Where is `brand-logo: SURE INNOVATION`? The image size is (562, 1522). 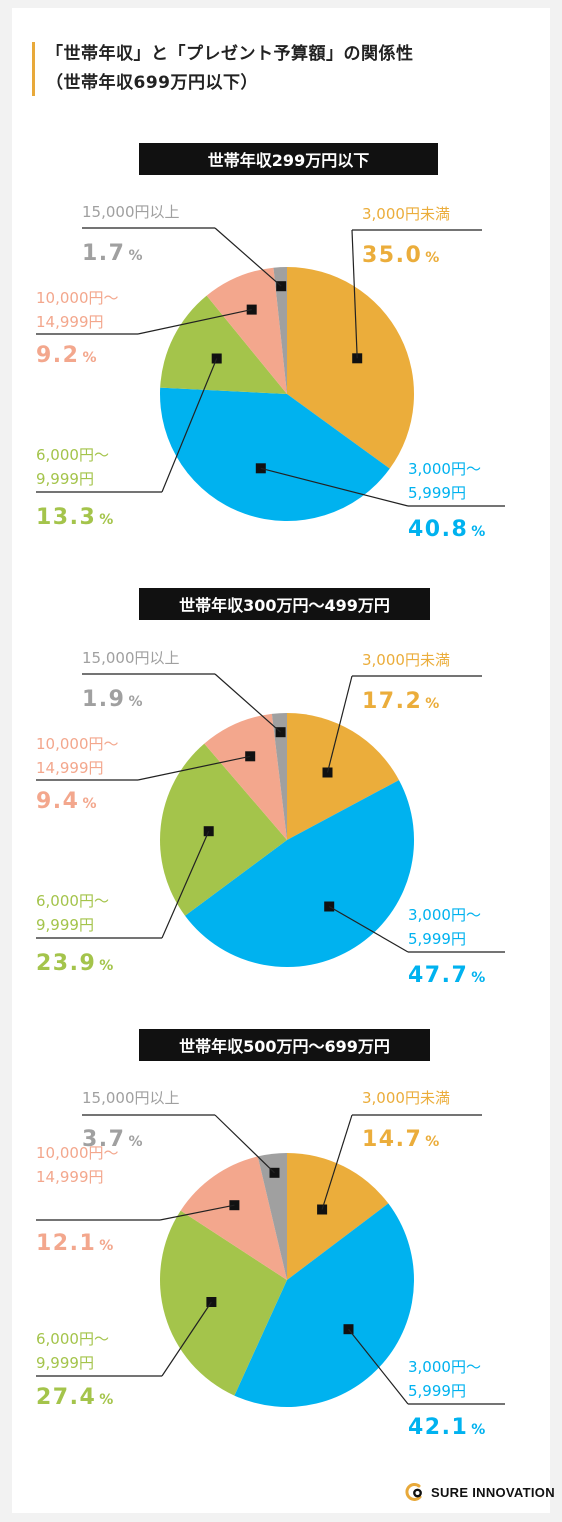
brand-logo: SURE INNOVATION is located at coordinates (480, 1492).